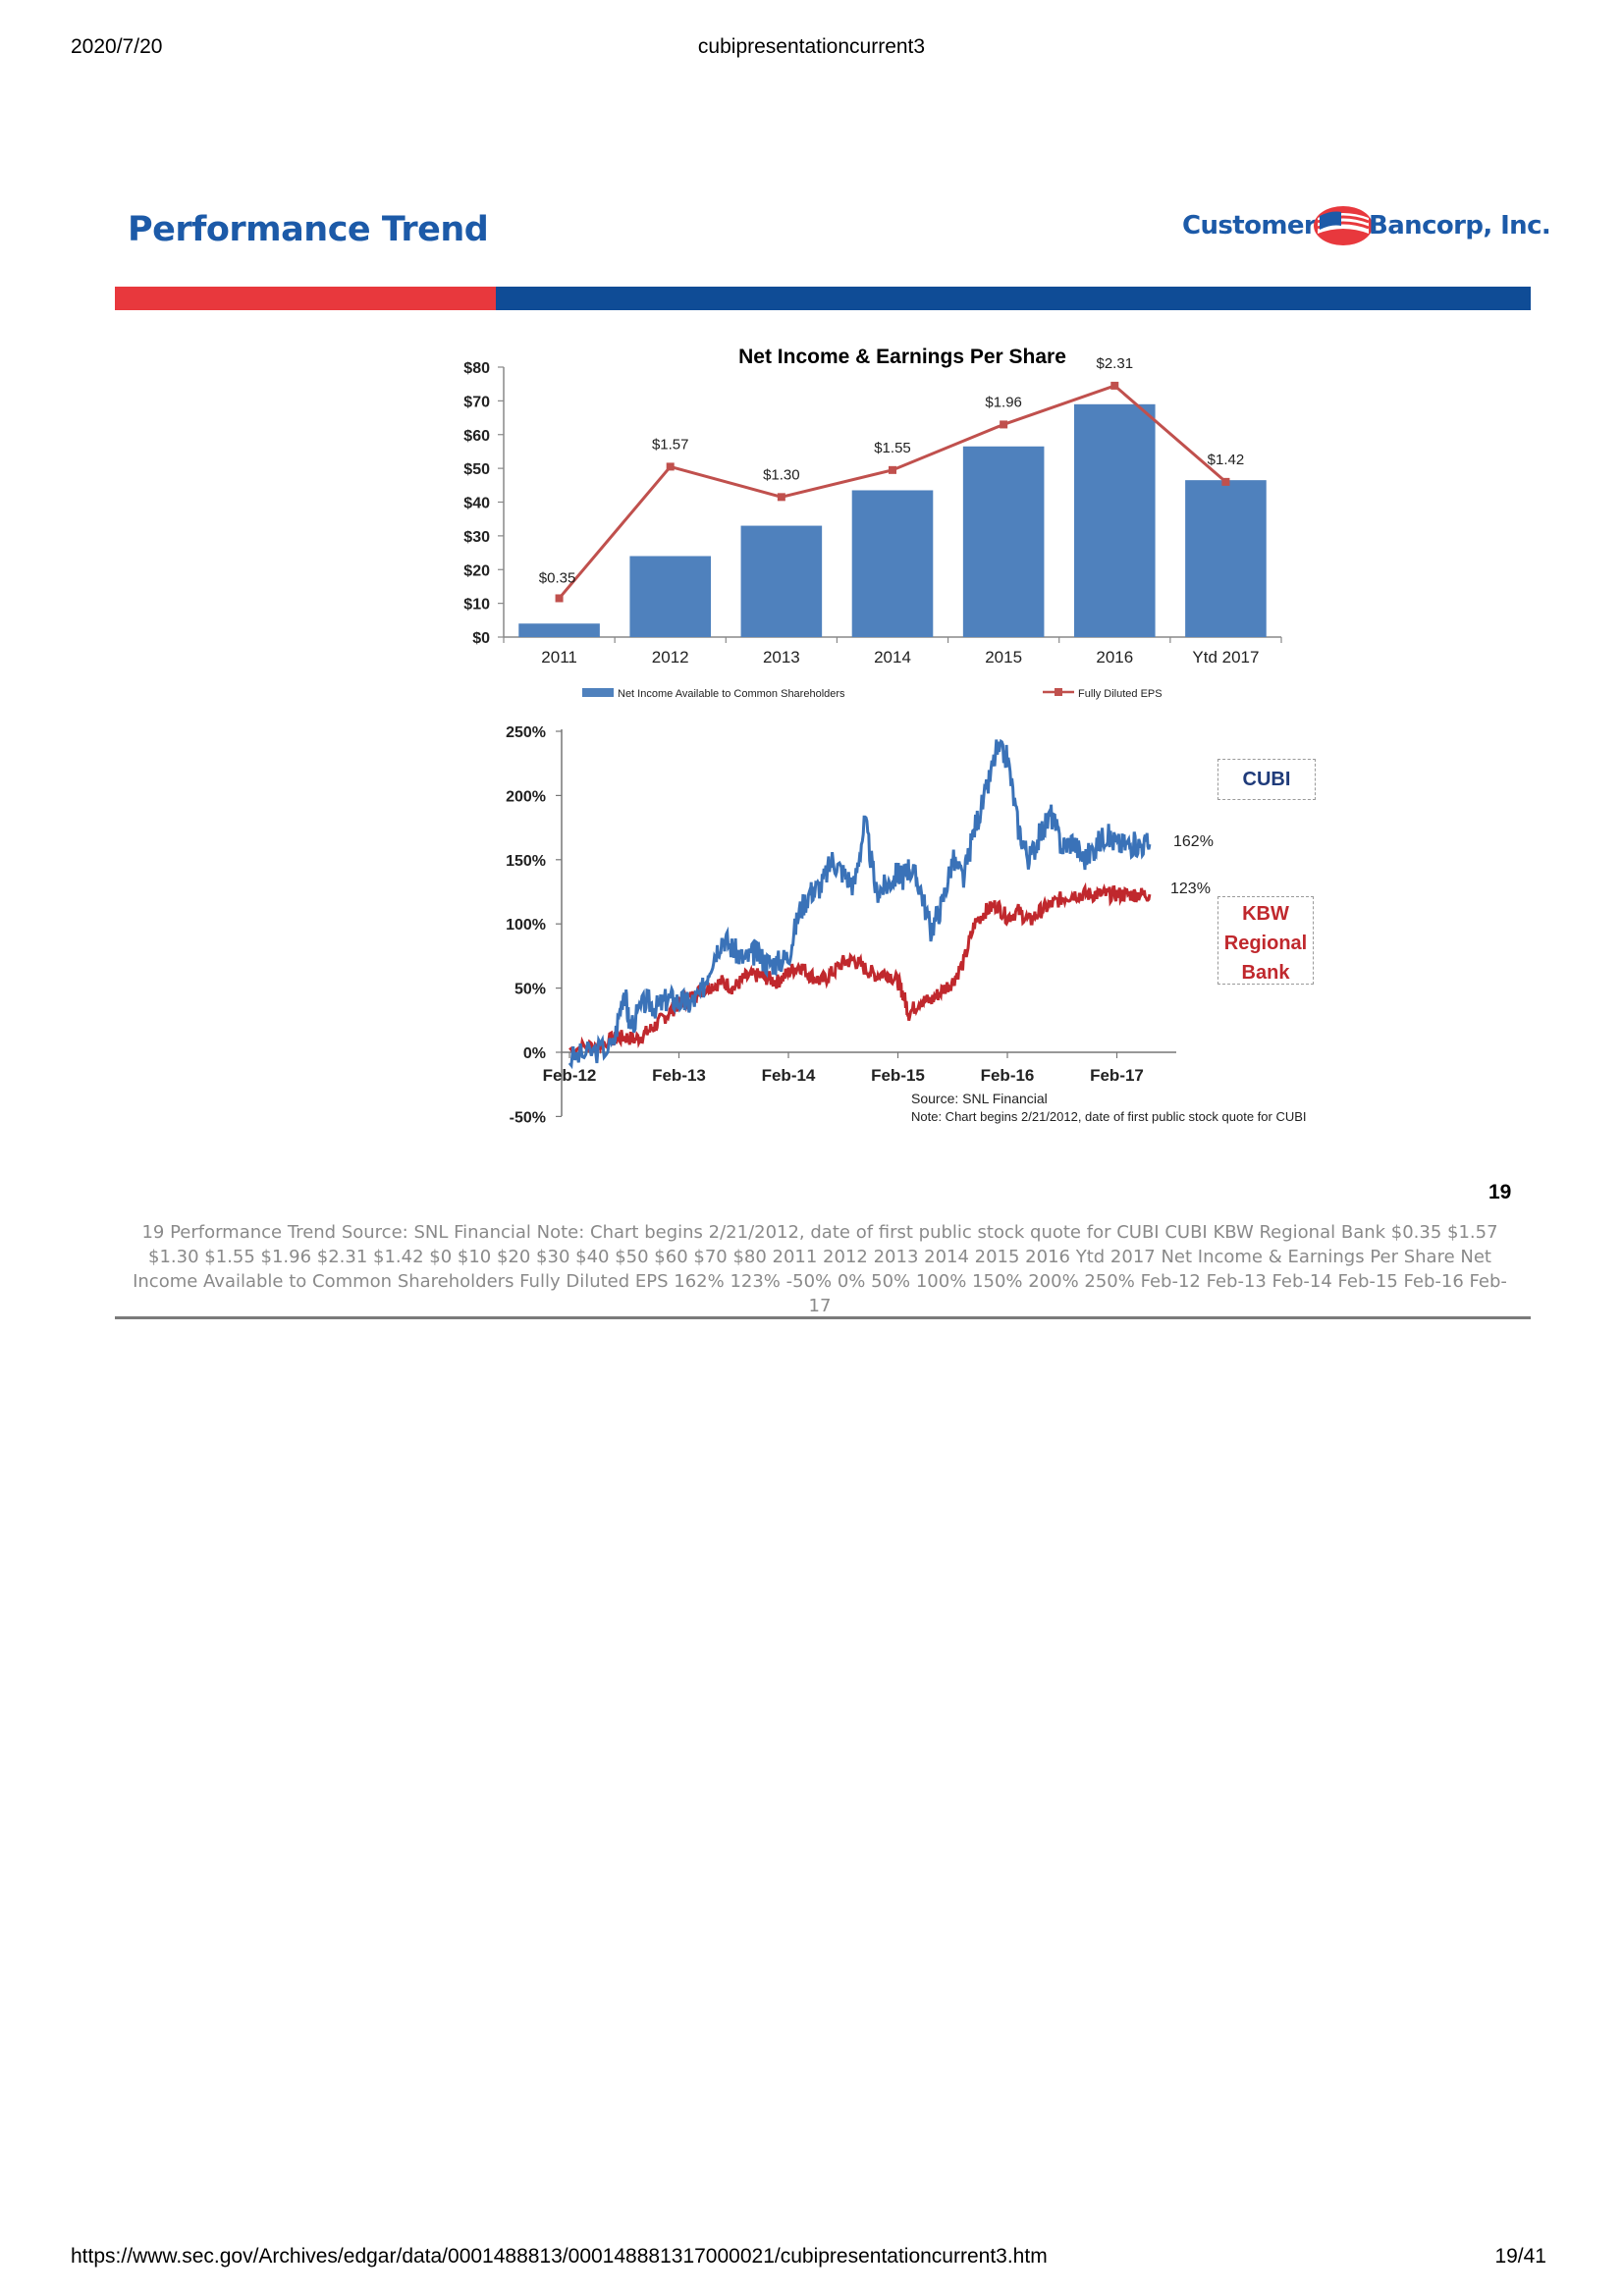 The image size is (1623, 2296). What do you see at coordinates (526, 862) in the screenshot?
I see `chart2-y-tick-label: 150%` at bounding box center [526, 862].